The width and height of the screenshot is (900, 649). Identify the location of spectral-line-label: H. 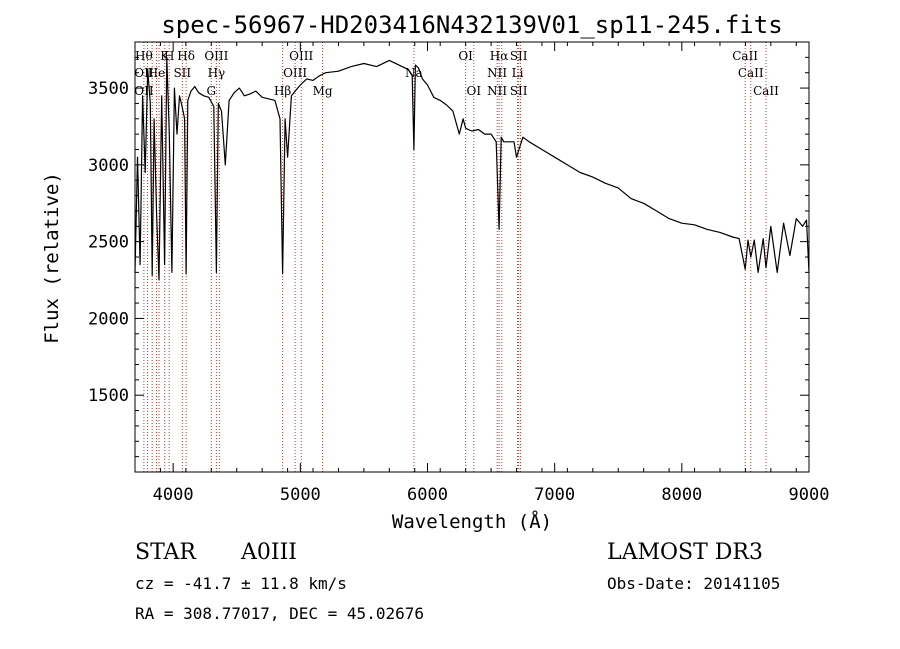
(169, 56).